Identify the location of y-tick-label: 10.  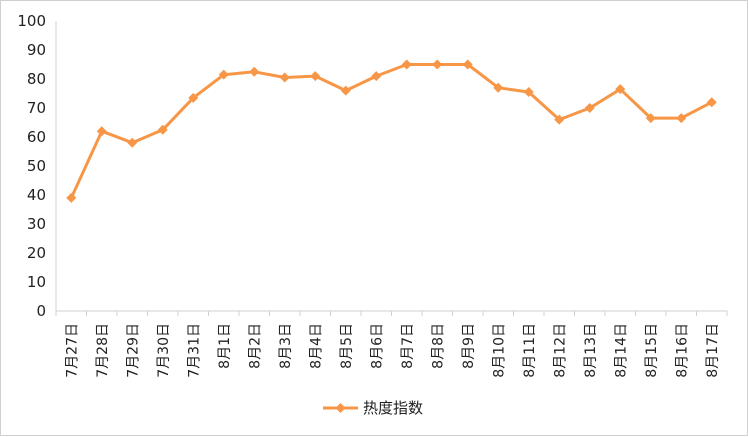
(36, 282).